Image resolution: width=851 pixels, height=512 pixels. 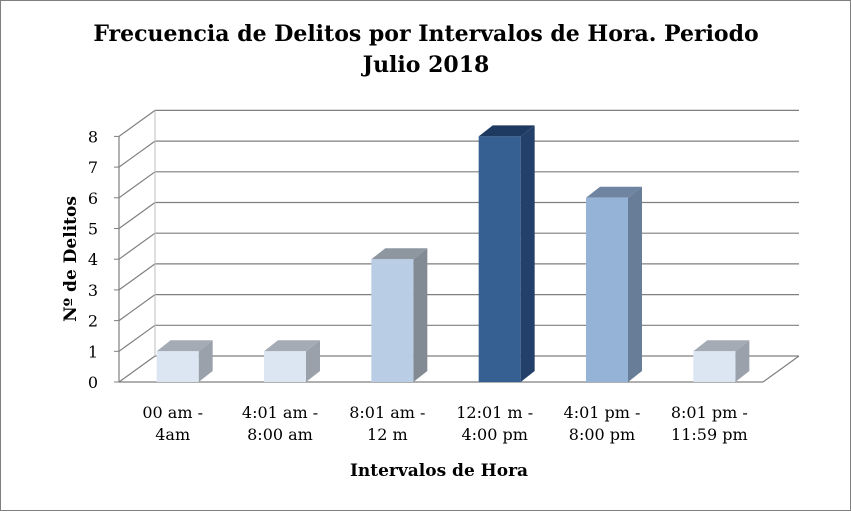 I want to click on y-tick-label: 0, so click(x=93, y=382).